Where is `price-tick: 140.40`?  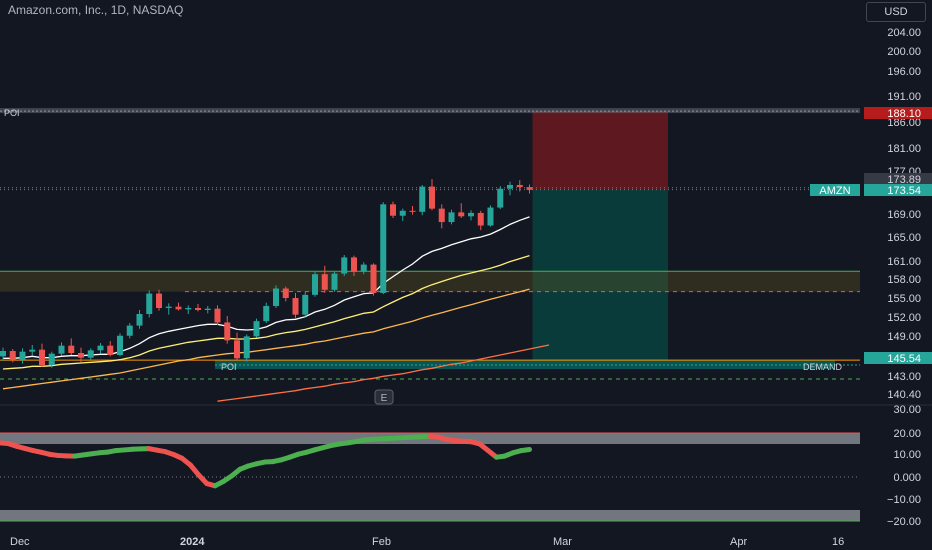 price-tick: 140.40 is located at coordinates (904, 395).